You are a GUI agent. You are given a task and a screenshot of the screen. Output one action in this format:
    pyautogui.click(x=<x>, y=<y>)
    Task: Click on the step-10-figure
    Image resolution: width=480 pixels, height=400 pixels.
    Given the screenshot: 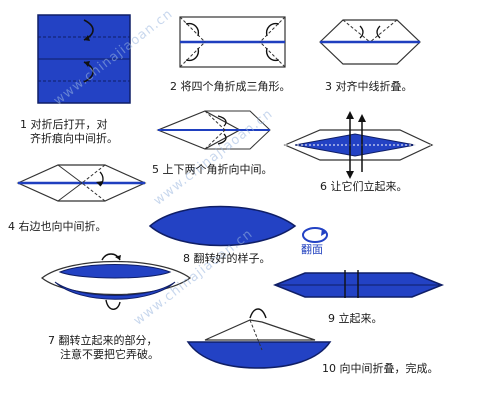 What is the action you would take?
    pyautogui.click(x=259, y=338)
    